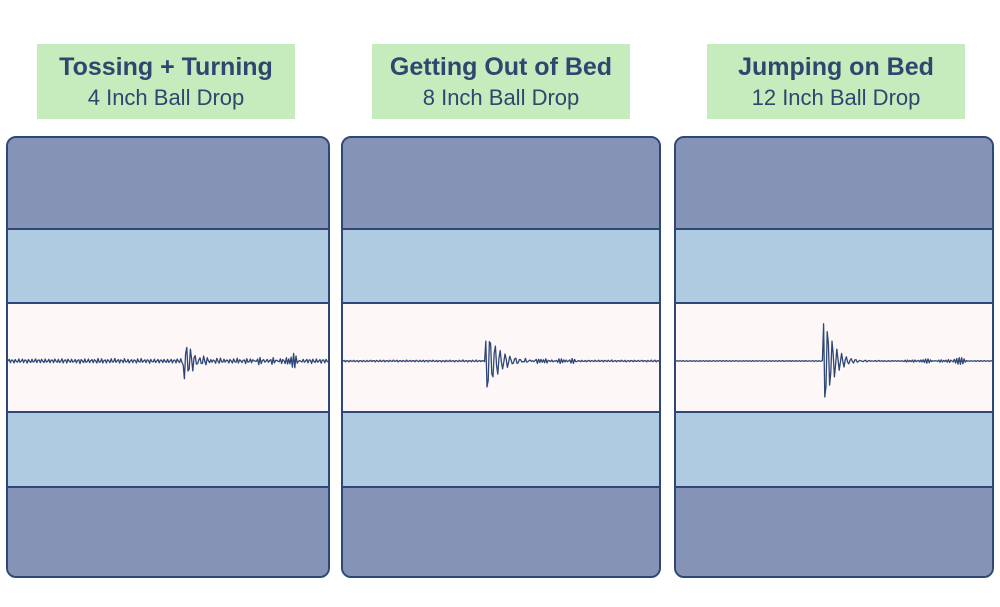 This screenshot has height=607, width=1000. I want to click on motion-waveform-tossing-turning, so click(168, 363).